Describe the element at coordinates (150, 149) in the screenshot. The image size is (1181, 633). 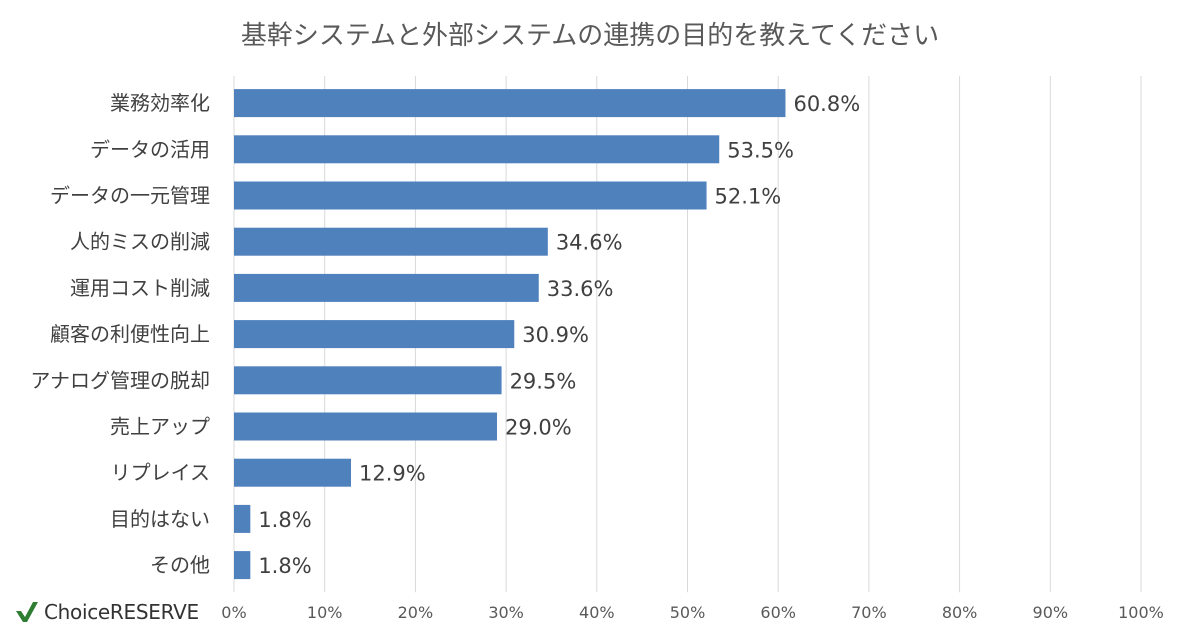
I see `category-label: データの活用` at that location.